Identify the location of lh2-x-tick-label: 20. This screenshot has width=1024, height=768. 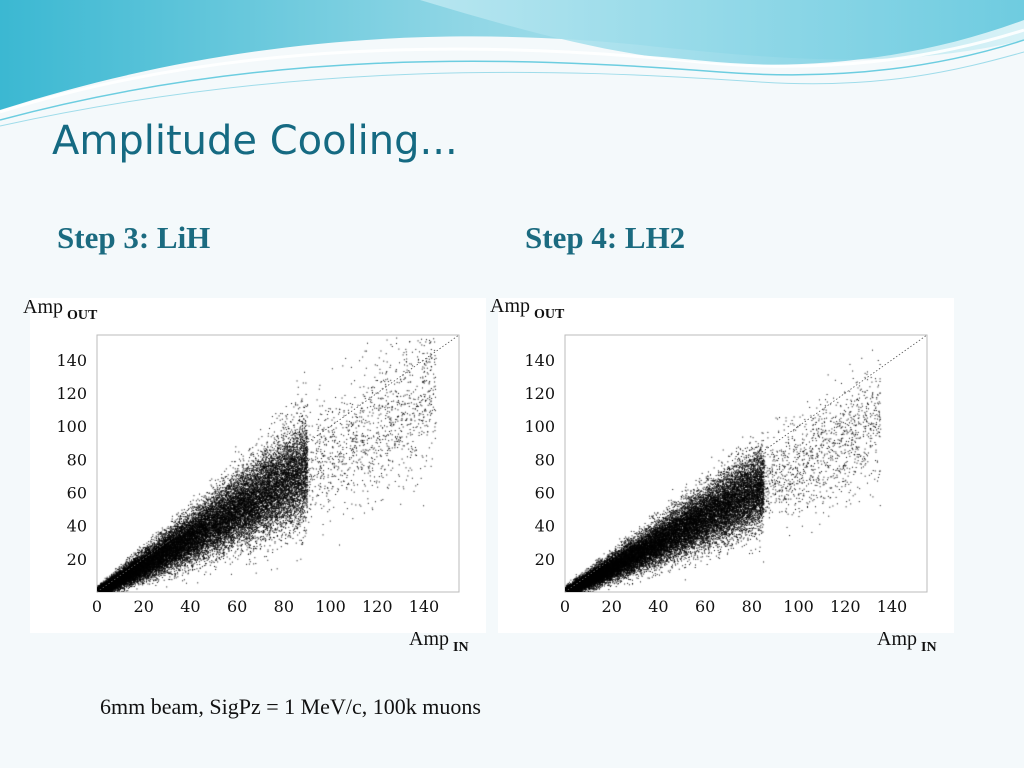
(612, 606).